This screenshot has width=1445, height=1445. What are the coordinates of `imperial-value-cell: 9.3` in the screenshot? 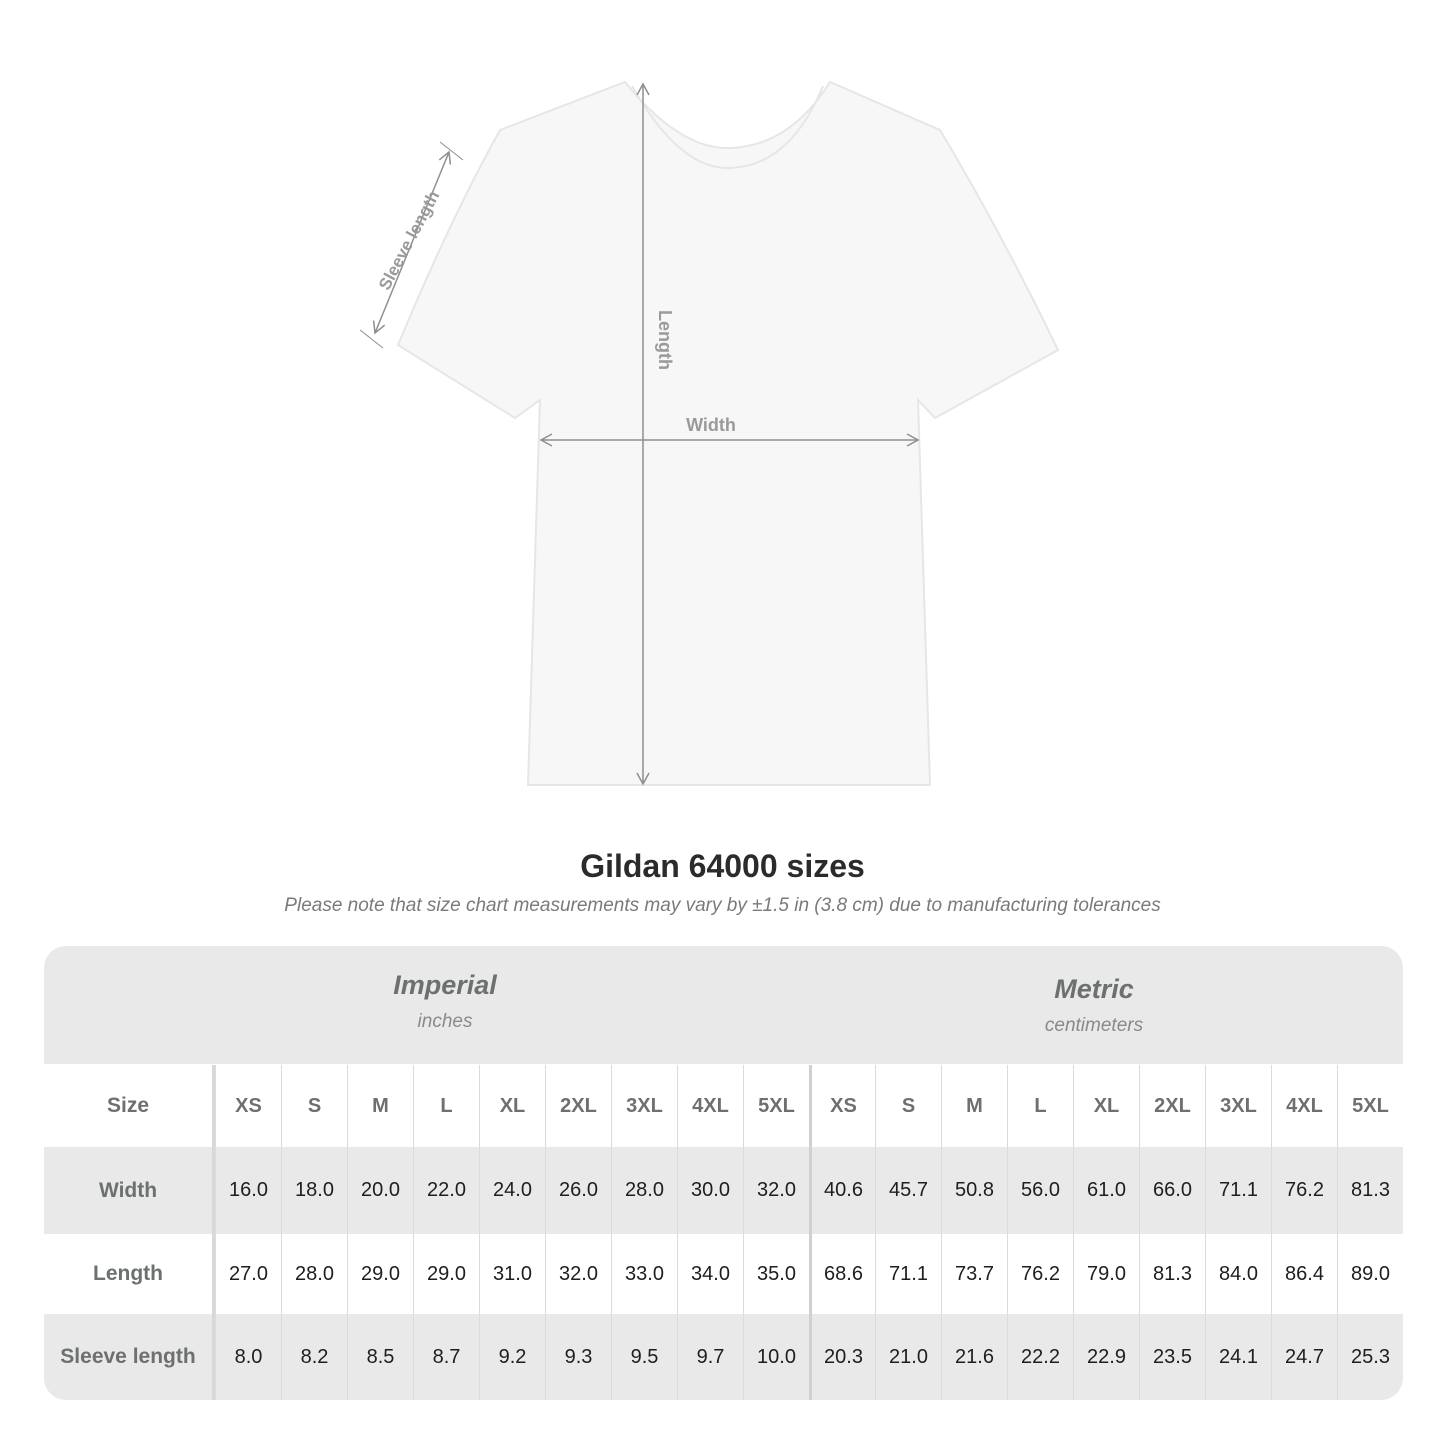 It's located at (578, 1357).